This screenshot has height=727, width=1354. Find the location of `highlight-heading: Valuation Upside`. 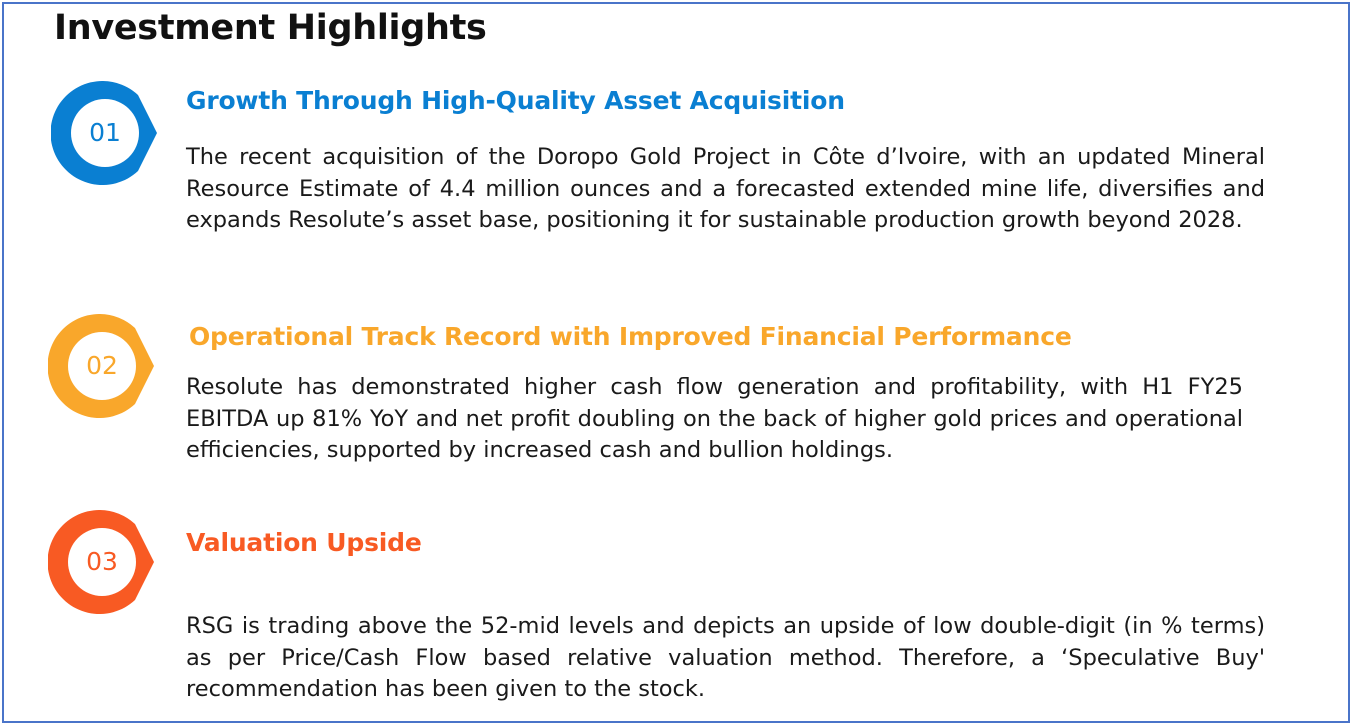

highlight-heading: Valuation Upside is located at coordinates (304, 542).